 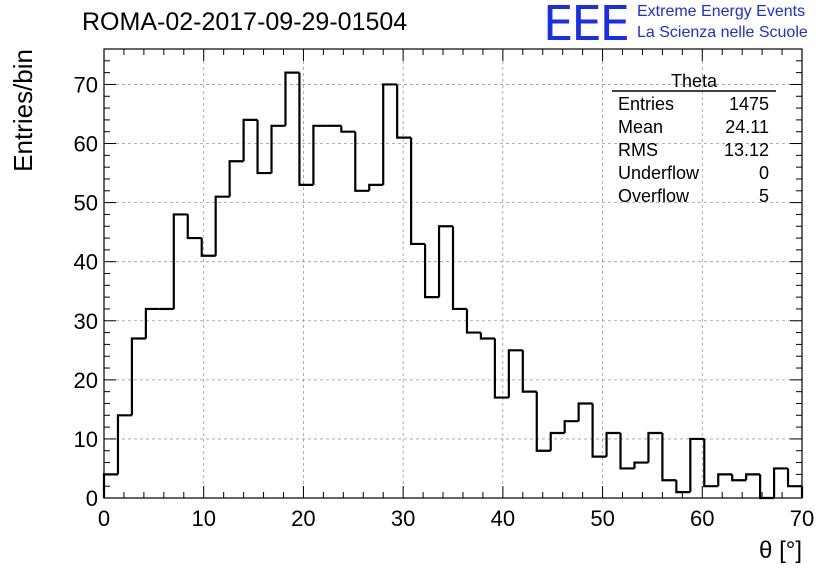 What do you see at coordinates (245, 22) in the screenshot?
I see `chart-title: ROMA-02-2017-09-29-01504` at bounding box center [245, 22].